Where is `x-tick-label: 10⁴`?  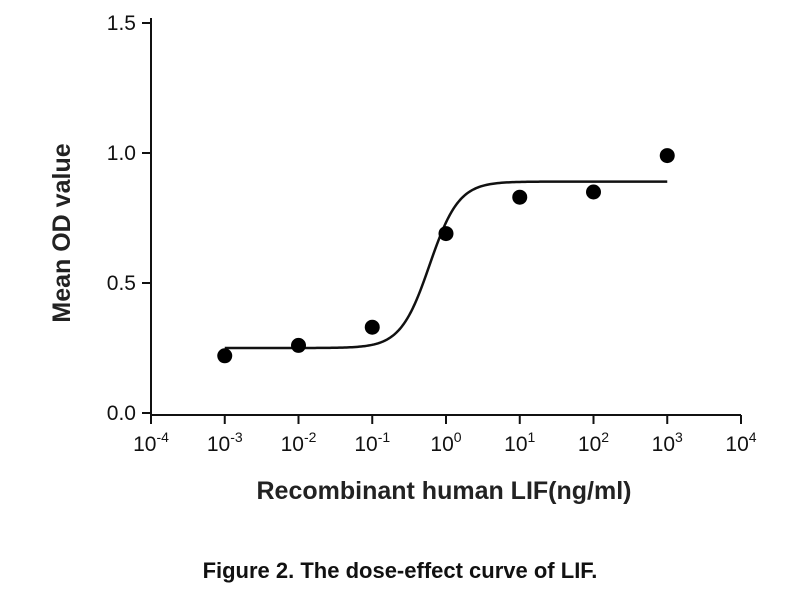 x-tick-label: 10⁴ is located at coordinates (740, 442).